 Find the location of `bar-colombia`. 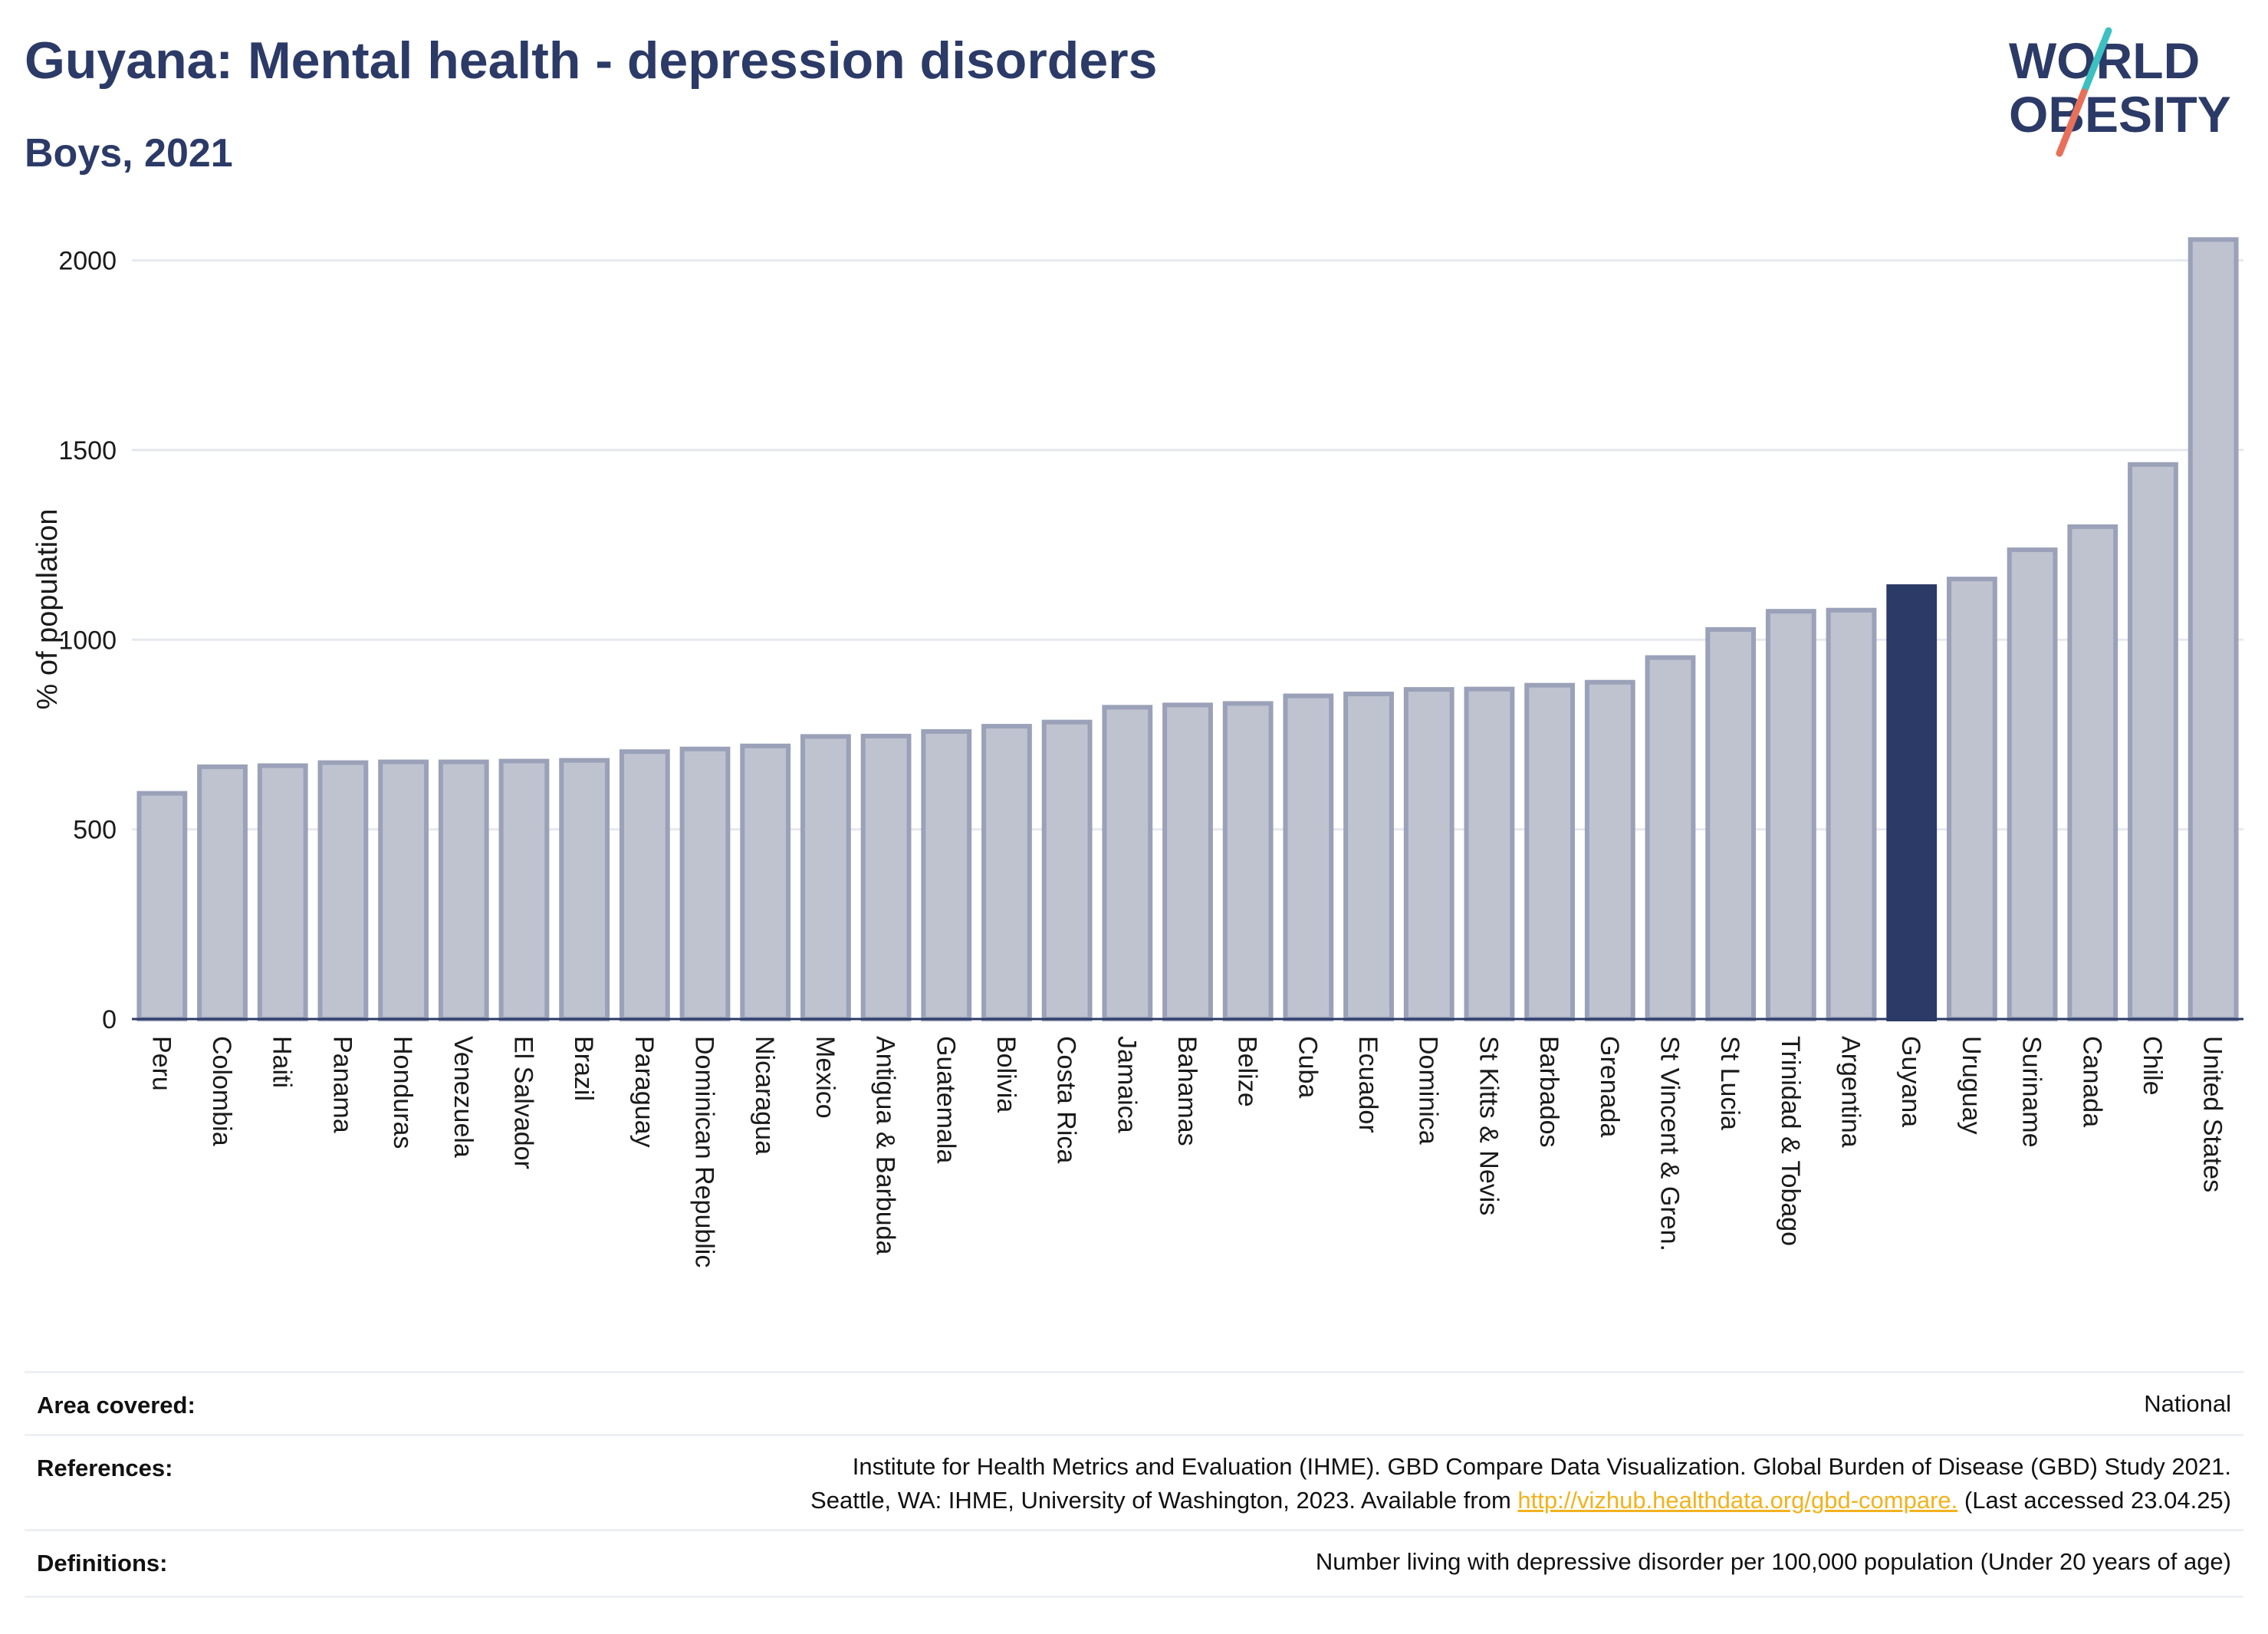

bar-colombia is located at coordinates (222, 893).